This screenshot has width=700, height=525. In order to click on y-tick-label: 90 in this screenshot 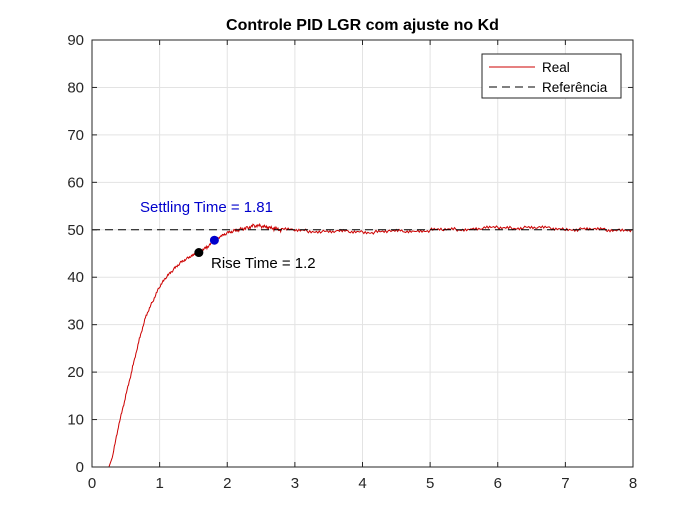, I will do `click(75, 40)`.